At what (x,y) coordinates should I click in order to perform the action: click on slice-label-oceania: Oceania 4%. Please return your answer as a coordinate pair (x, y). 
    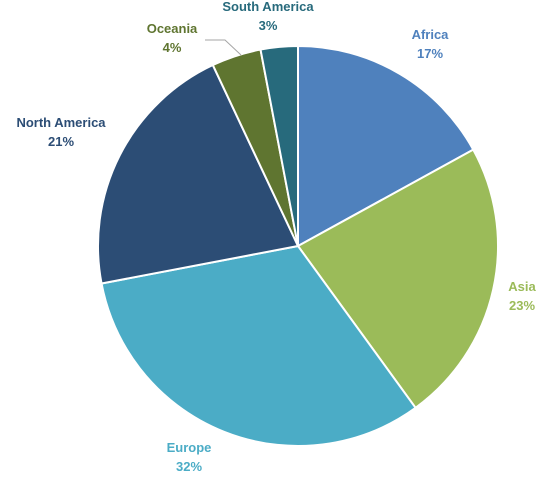
    Looking at the image, I should click on (172, 38).